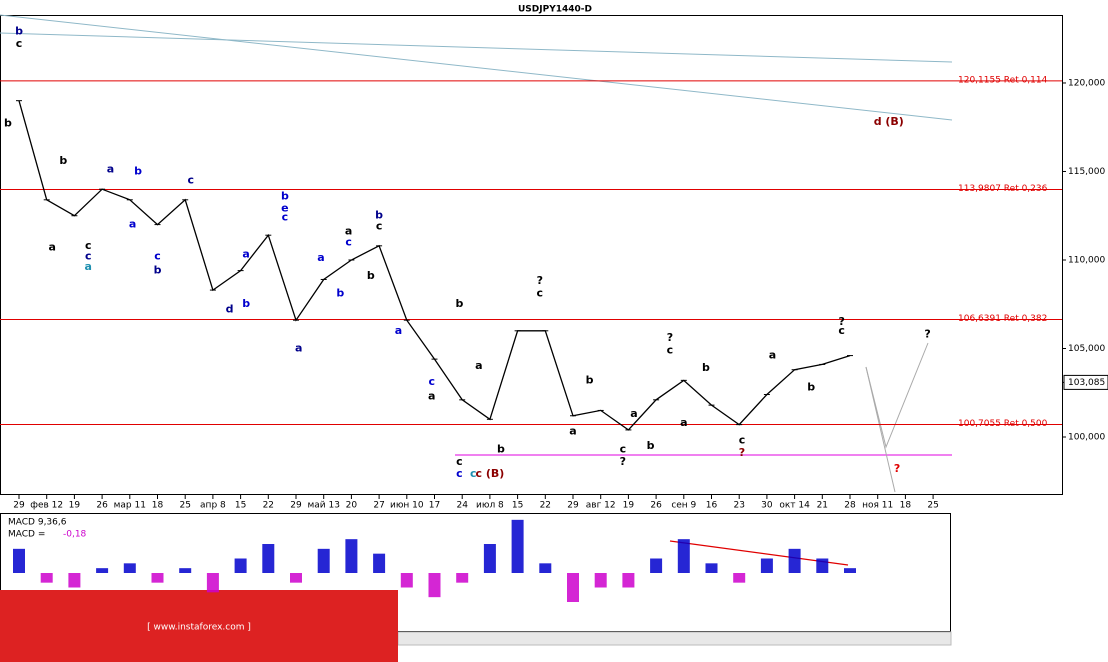 Image resolution: width=1108 pixels, height=662 pixels. Describe the element at coordinates (877, 506) in the screenshot. I see `x-tick-label: ноя 11` at that location.